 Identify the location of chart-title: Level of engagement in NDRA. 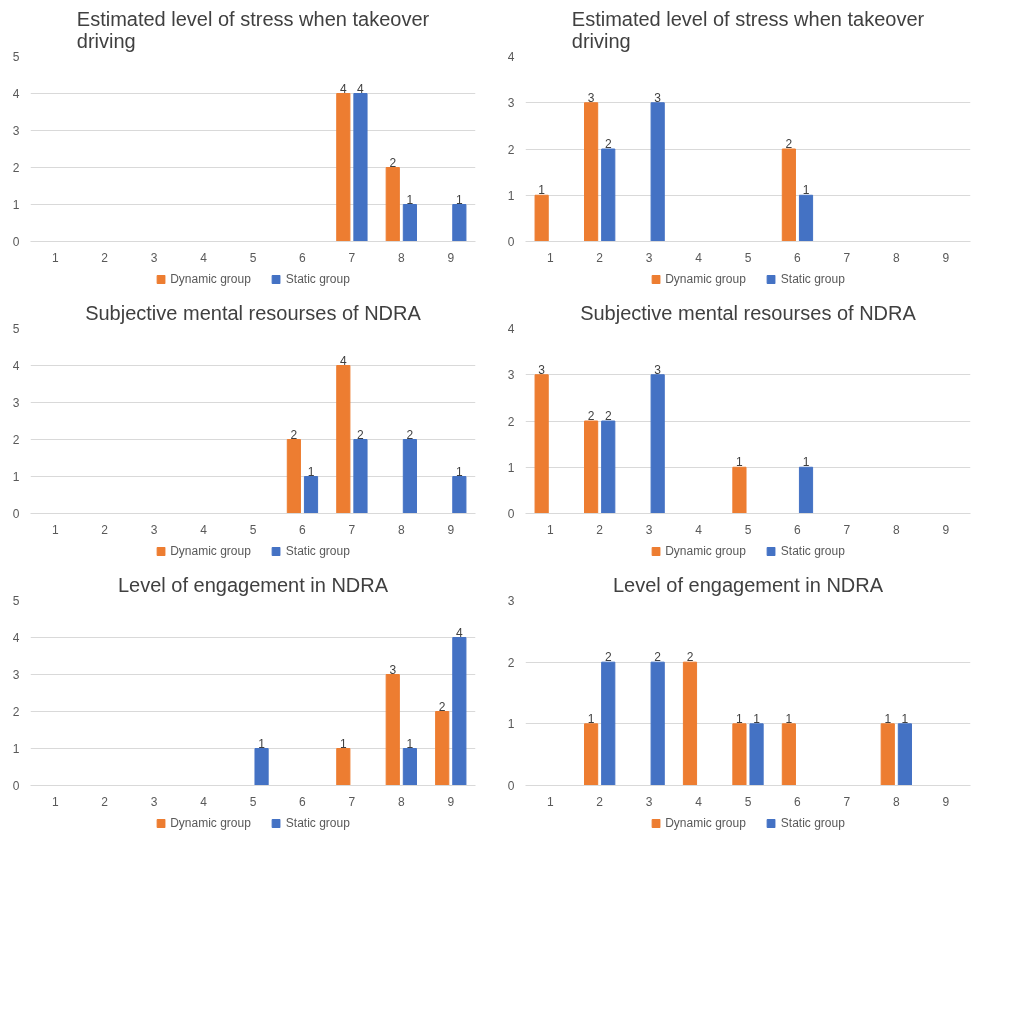
(253, 584).